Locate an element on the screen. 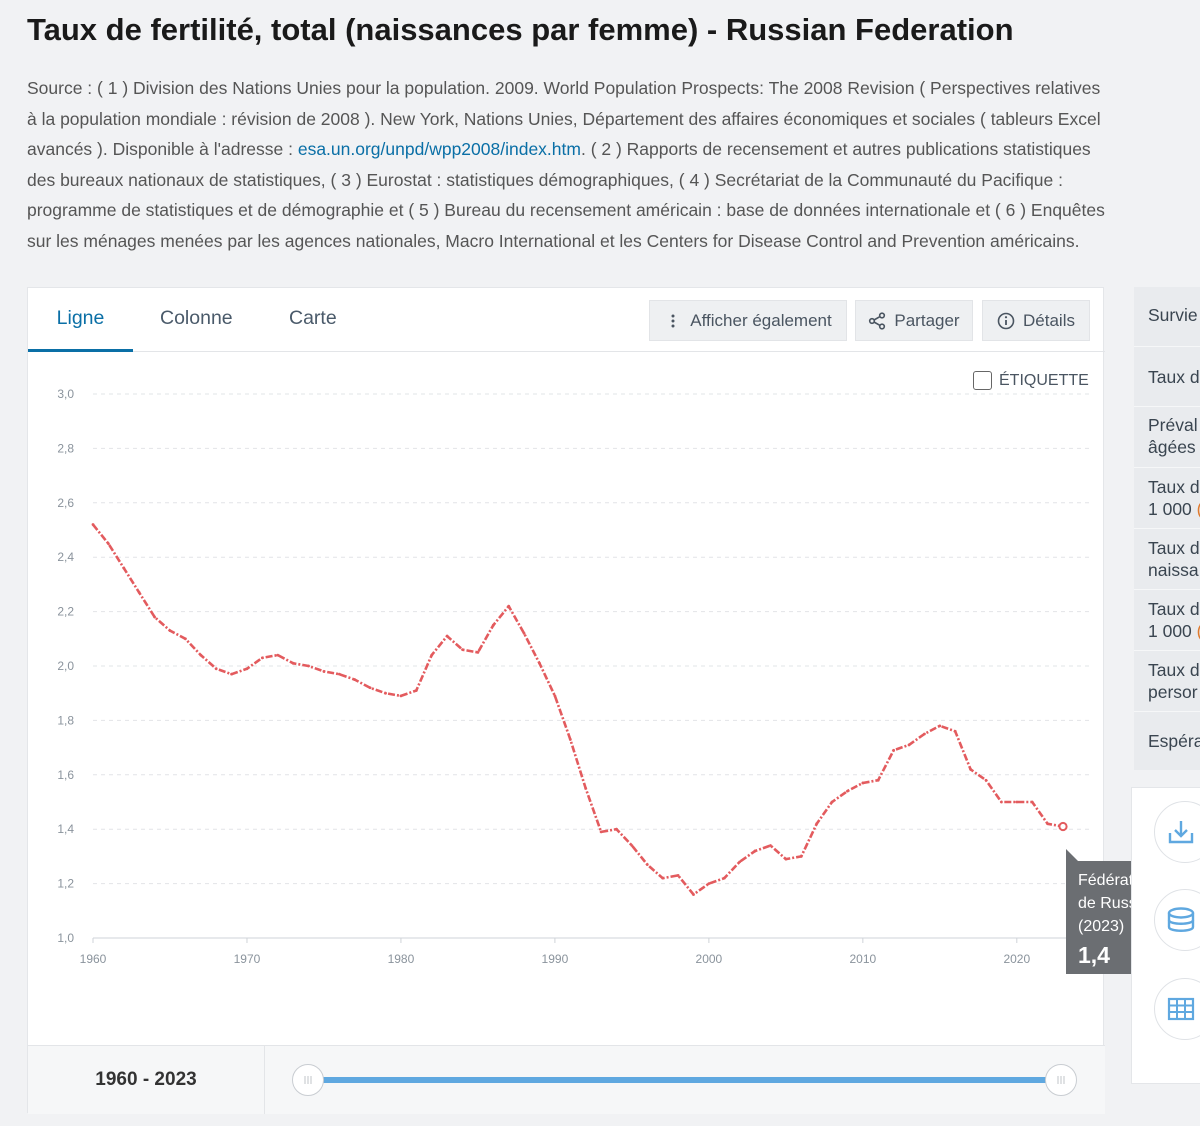 The width and height of the screenshot is (1200, 1126). grip-icon is located at coordinates (1061, 1080).